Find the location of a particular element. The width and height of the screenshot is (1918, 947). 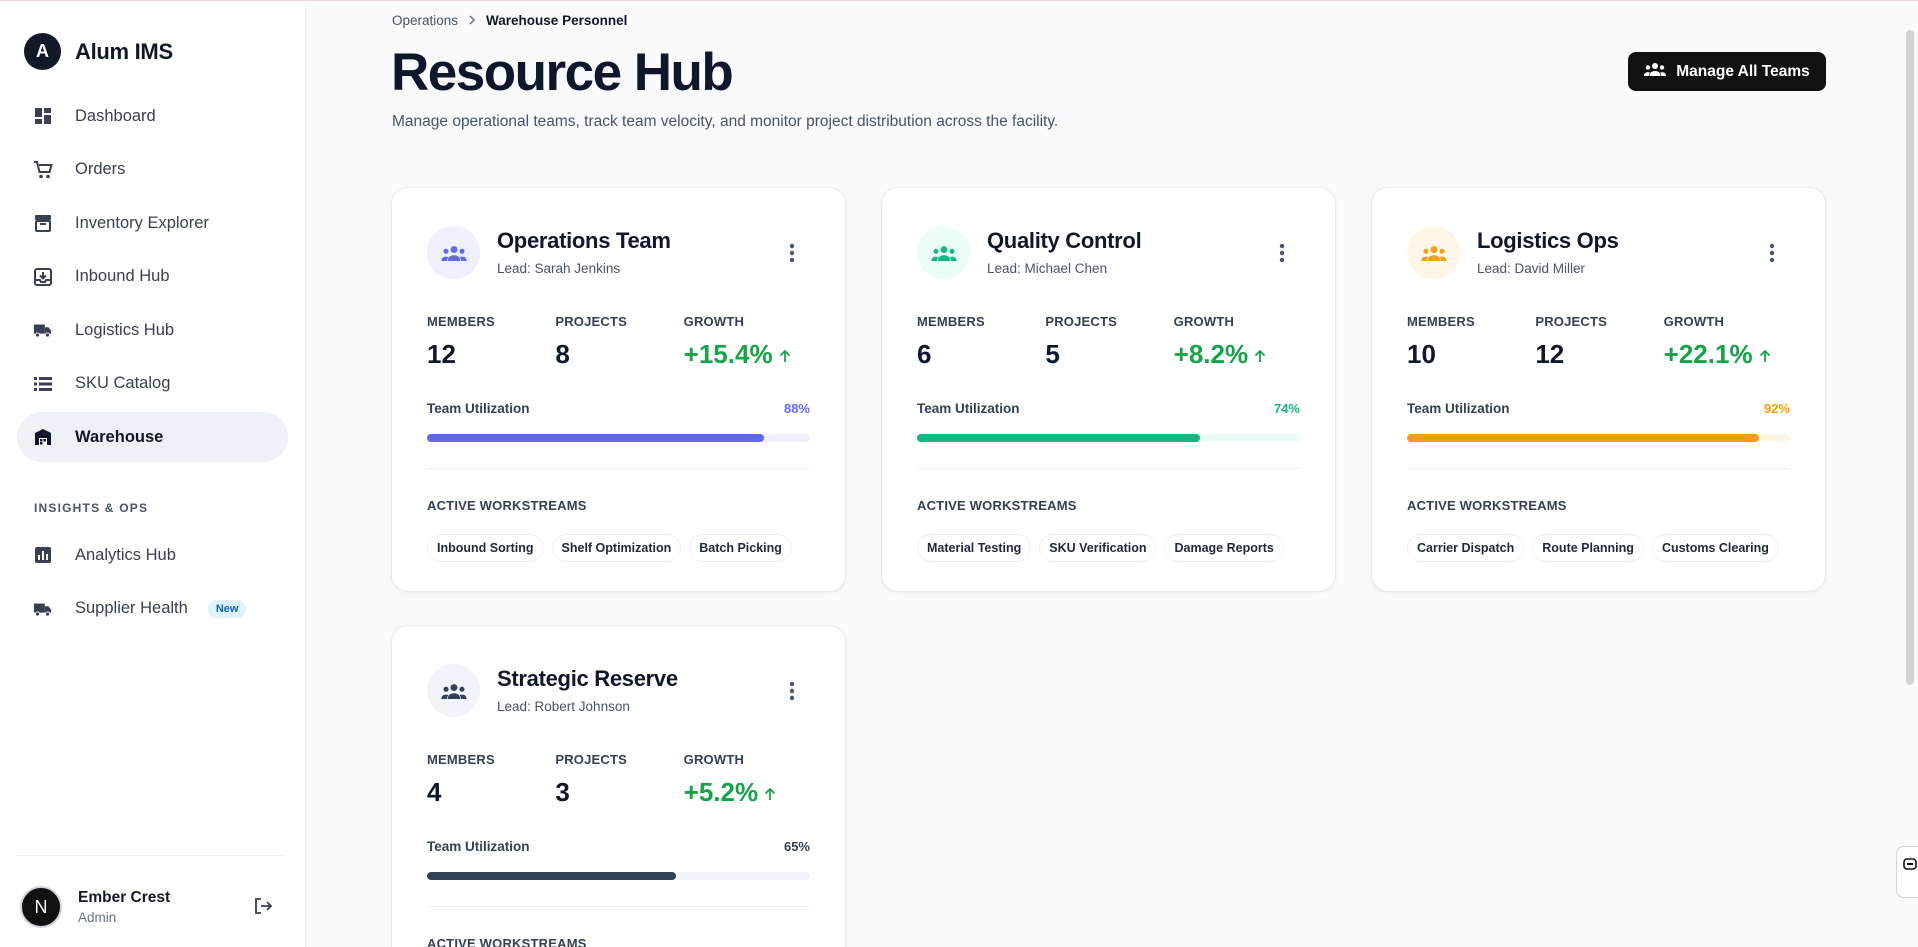

sidebar-item-label: Warehouse is located at coordinates (119, 436).